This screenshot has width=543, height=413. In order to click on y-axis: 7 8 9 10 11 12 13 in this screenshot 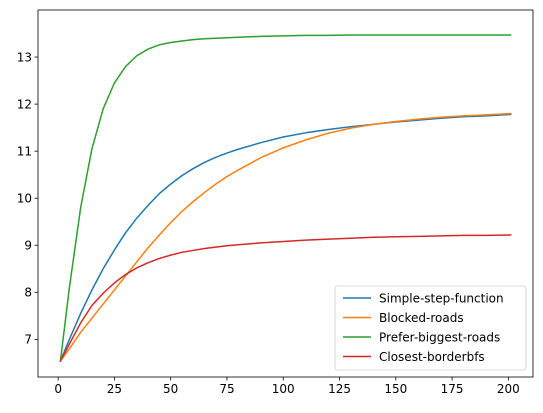, I will do `click(27, 198)`.